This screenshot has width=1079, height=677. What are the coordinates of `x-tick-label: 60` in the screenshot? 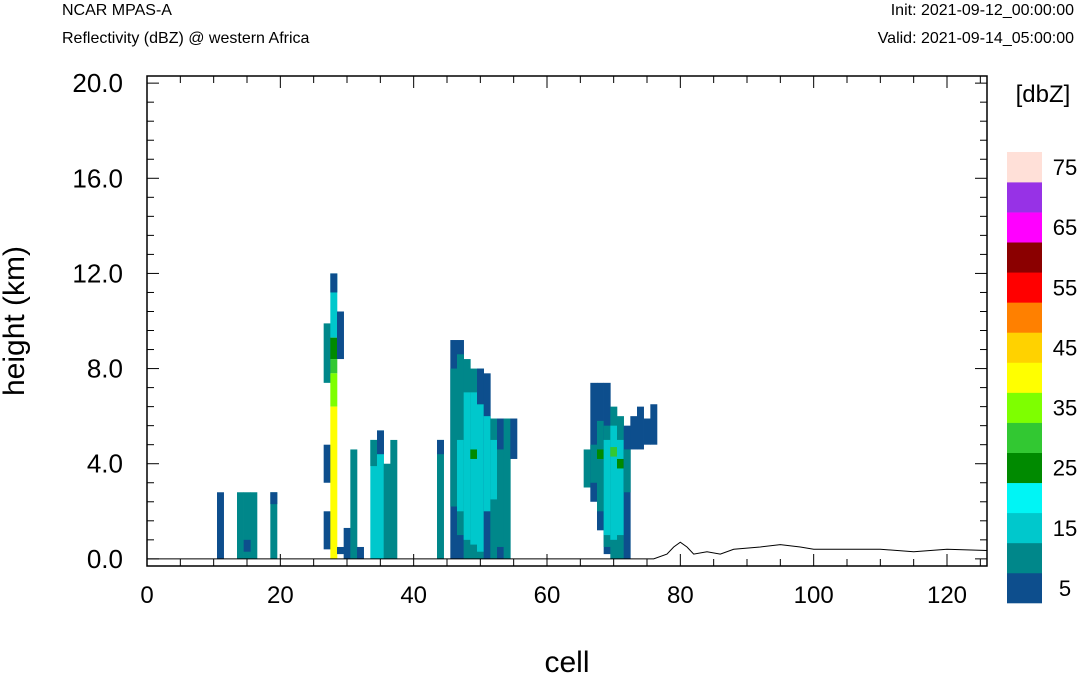 It's located at (547, 595).